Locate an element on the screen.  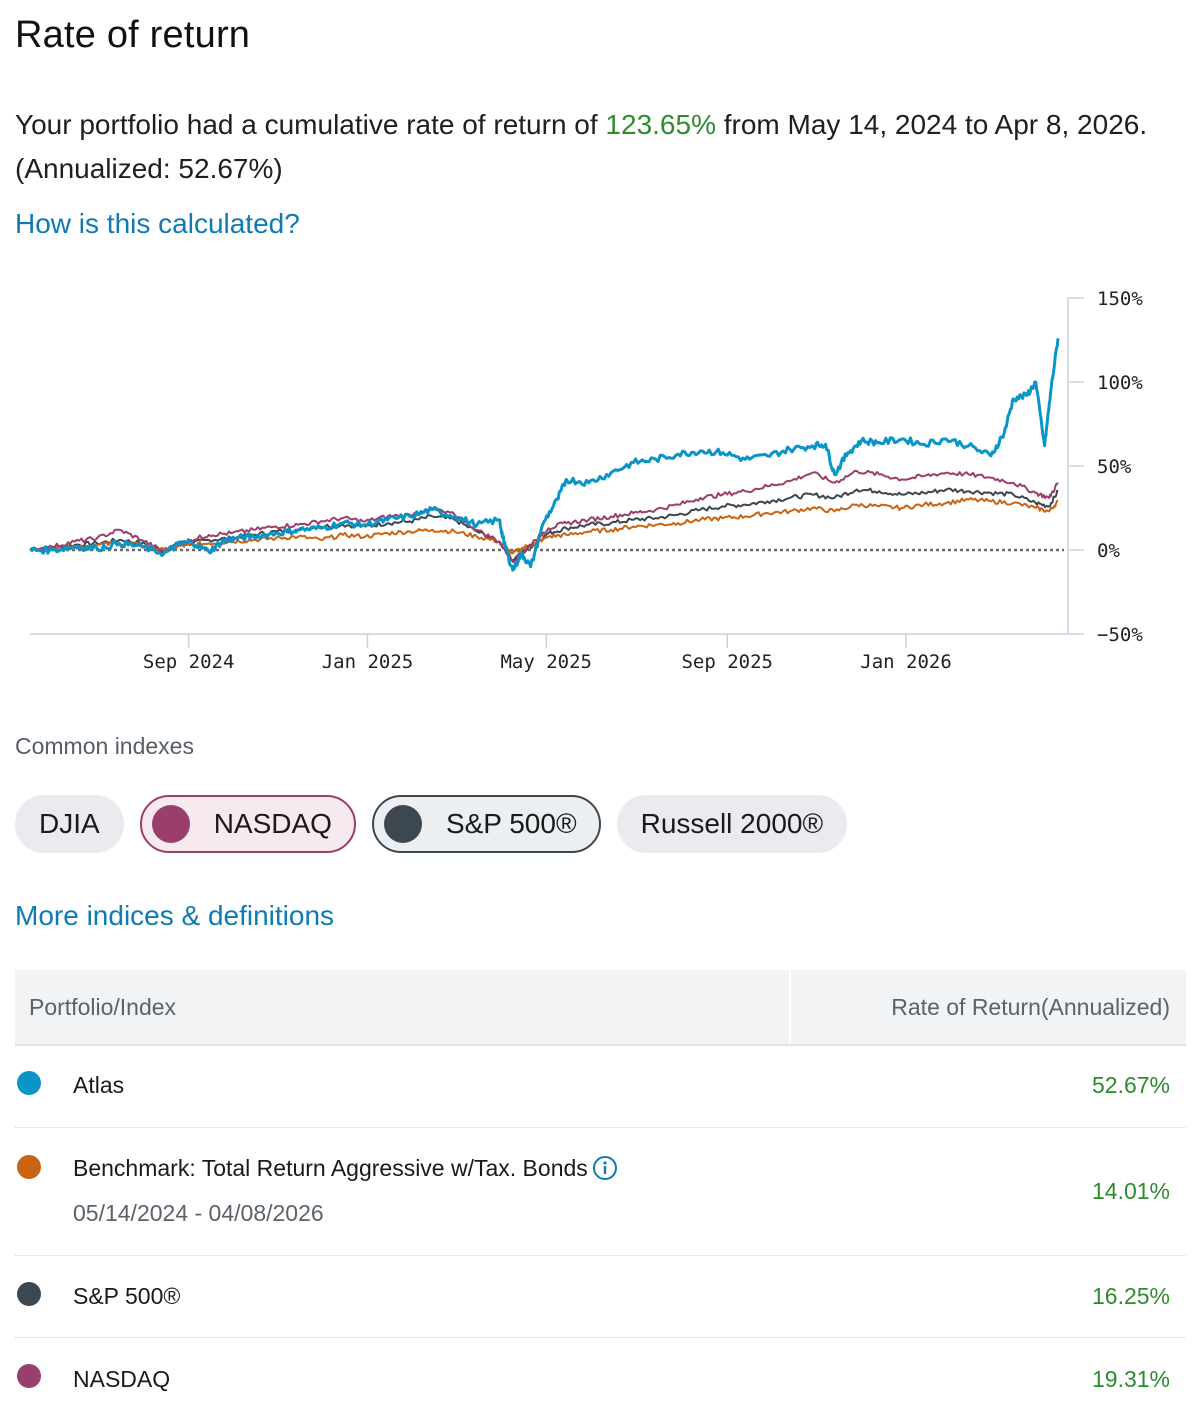
chip-russell-2000: Russell 2000® is located at coordinates (732, 824).